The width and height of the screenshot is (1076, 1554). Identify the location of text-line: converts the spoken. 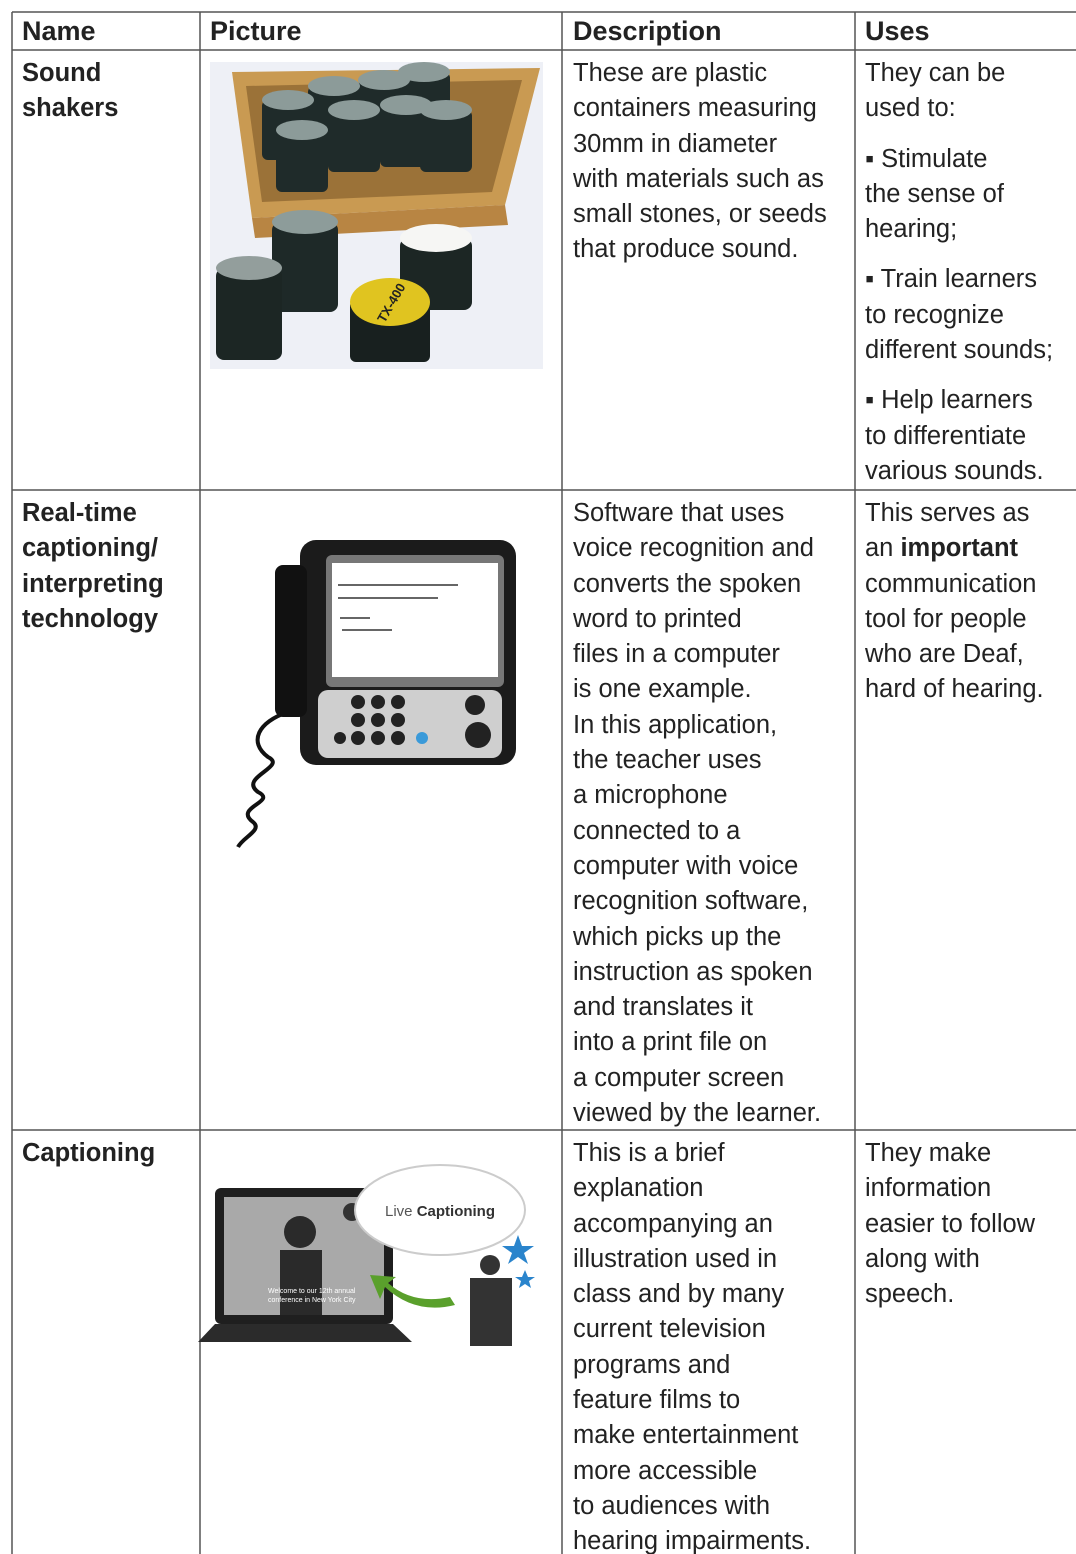
(687, 583).